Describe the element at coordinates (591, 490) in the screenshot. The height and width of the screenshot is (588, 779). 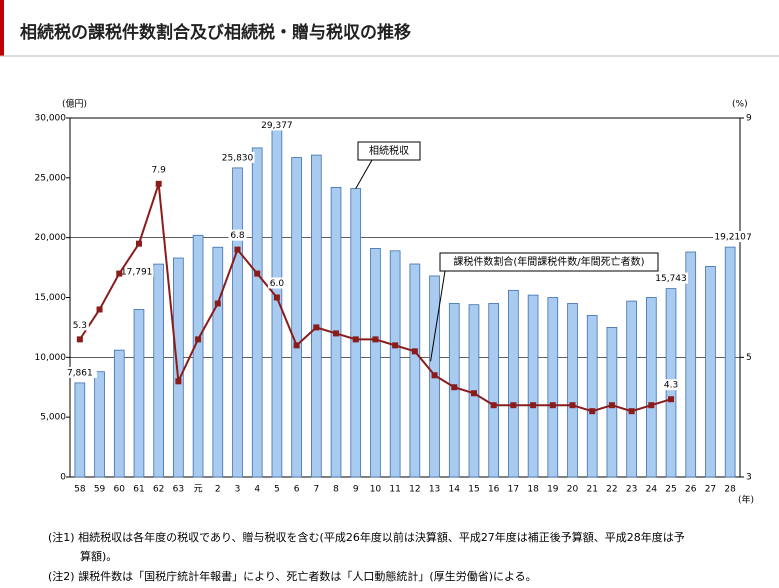
I see `x-tick-label: 21` at that location.